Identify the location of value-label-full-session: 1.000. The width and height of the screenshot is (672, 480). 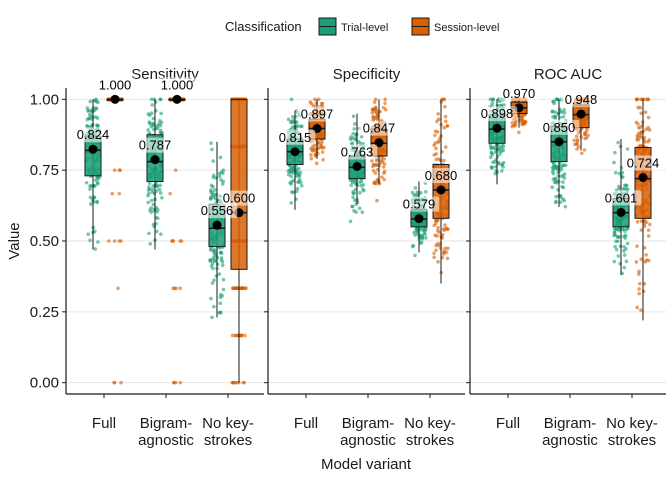
(115, 85).